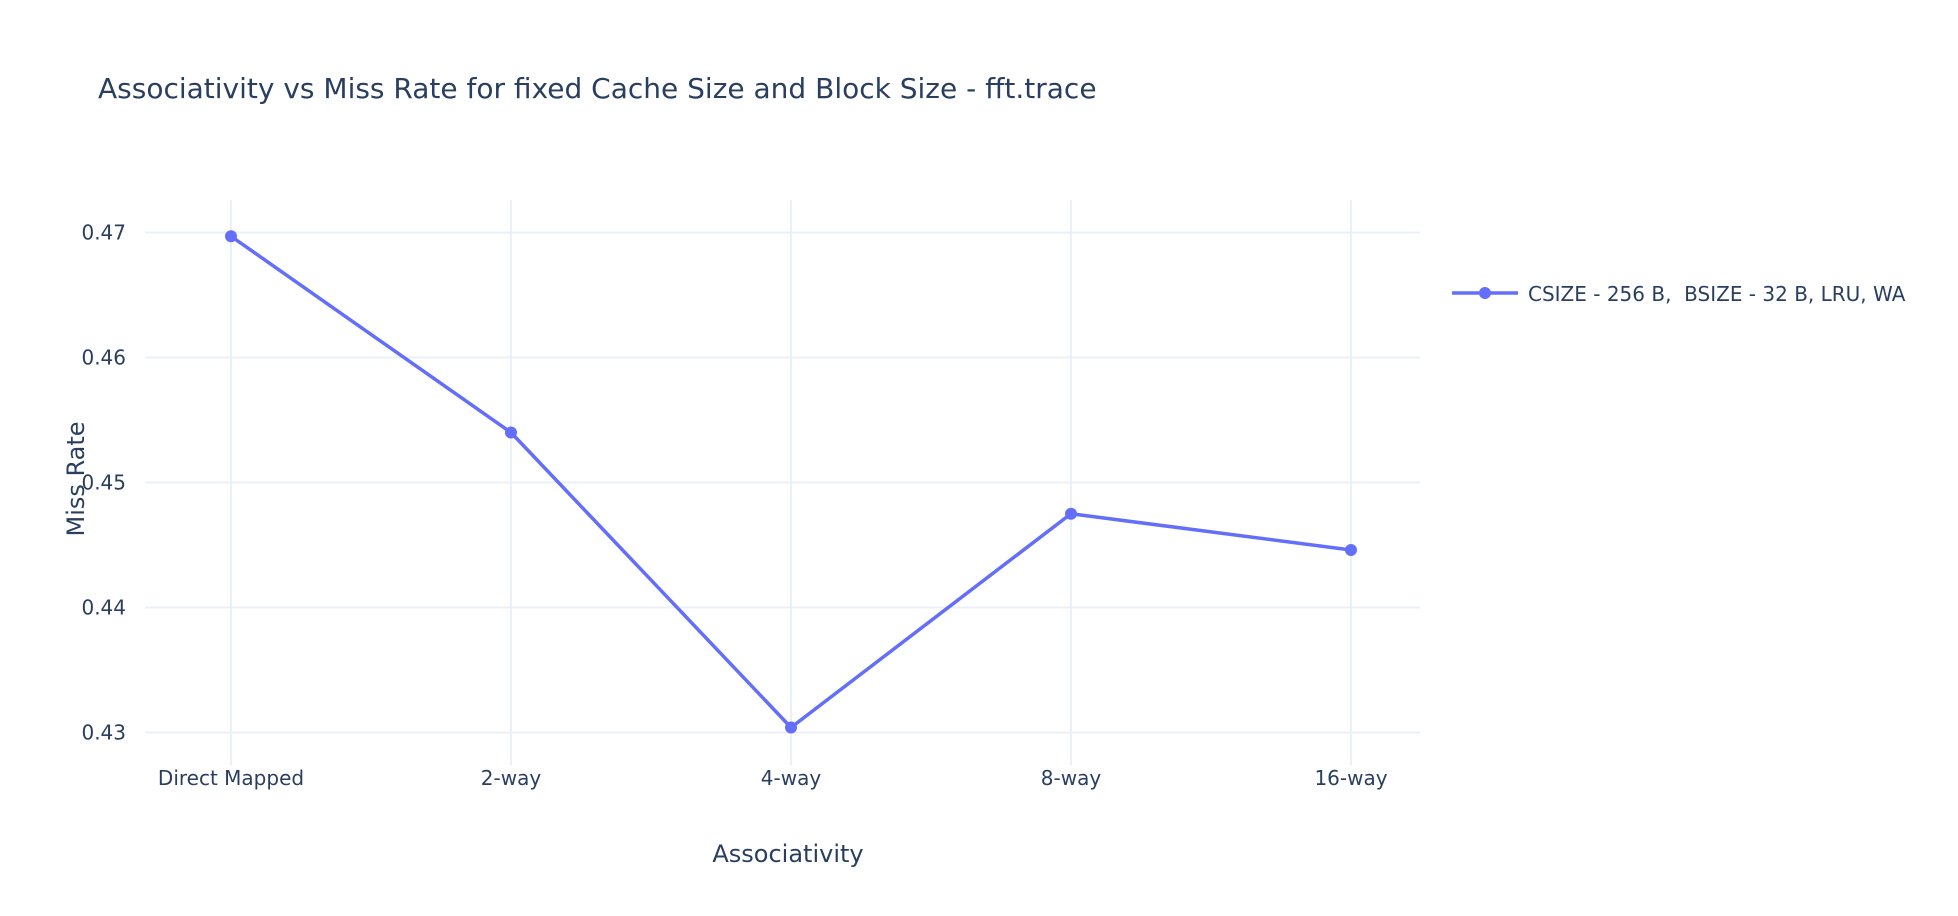  What do you see at coordinates (231, 778) in the screenshot?
I see `x-tick-label: Direct Mapped` at bounding box center [231, 778].